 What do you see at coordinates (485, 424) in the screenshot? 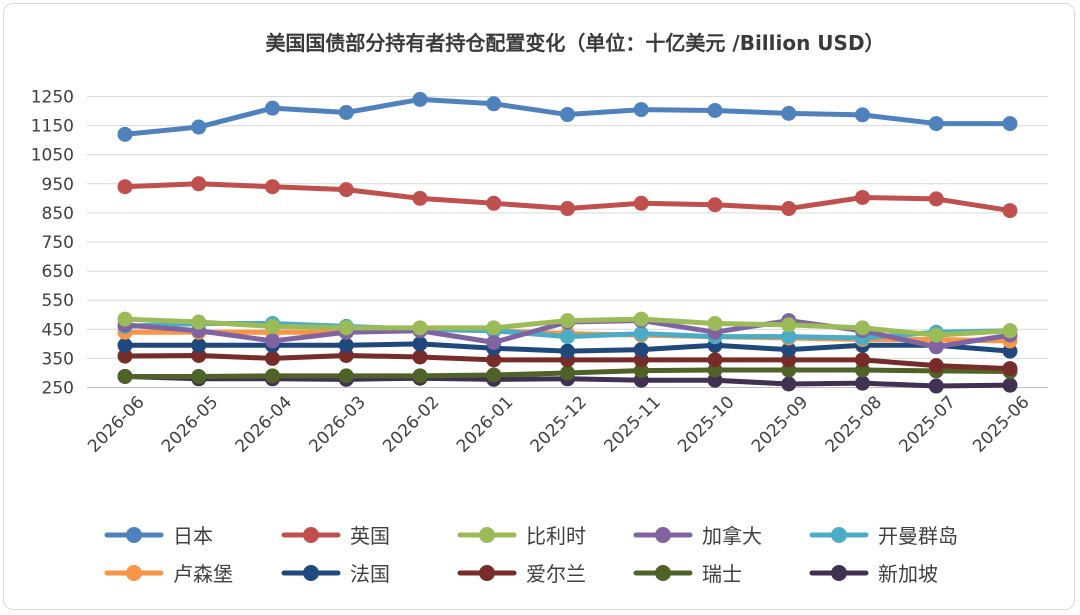
I see `x-tick-label: 2026-01` at bounding box center [485, 424].